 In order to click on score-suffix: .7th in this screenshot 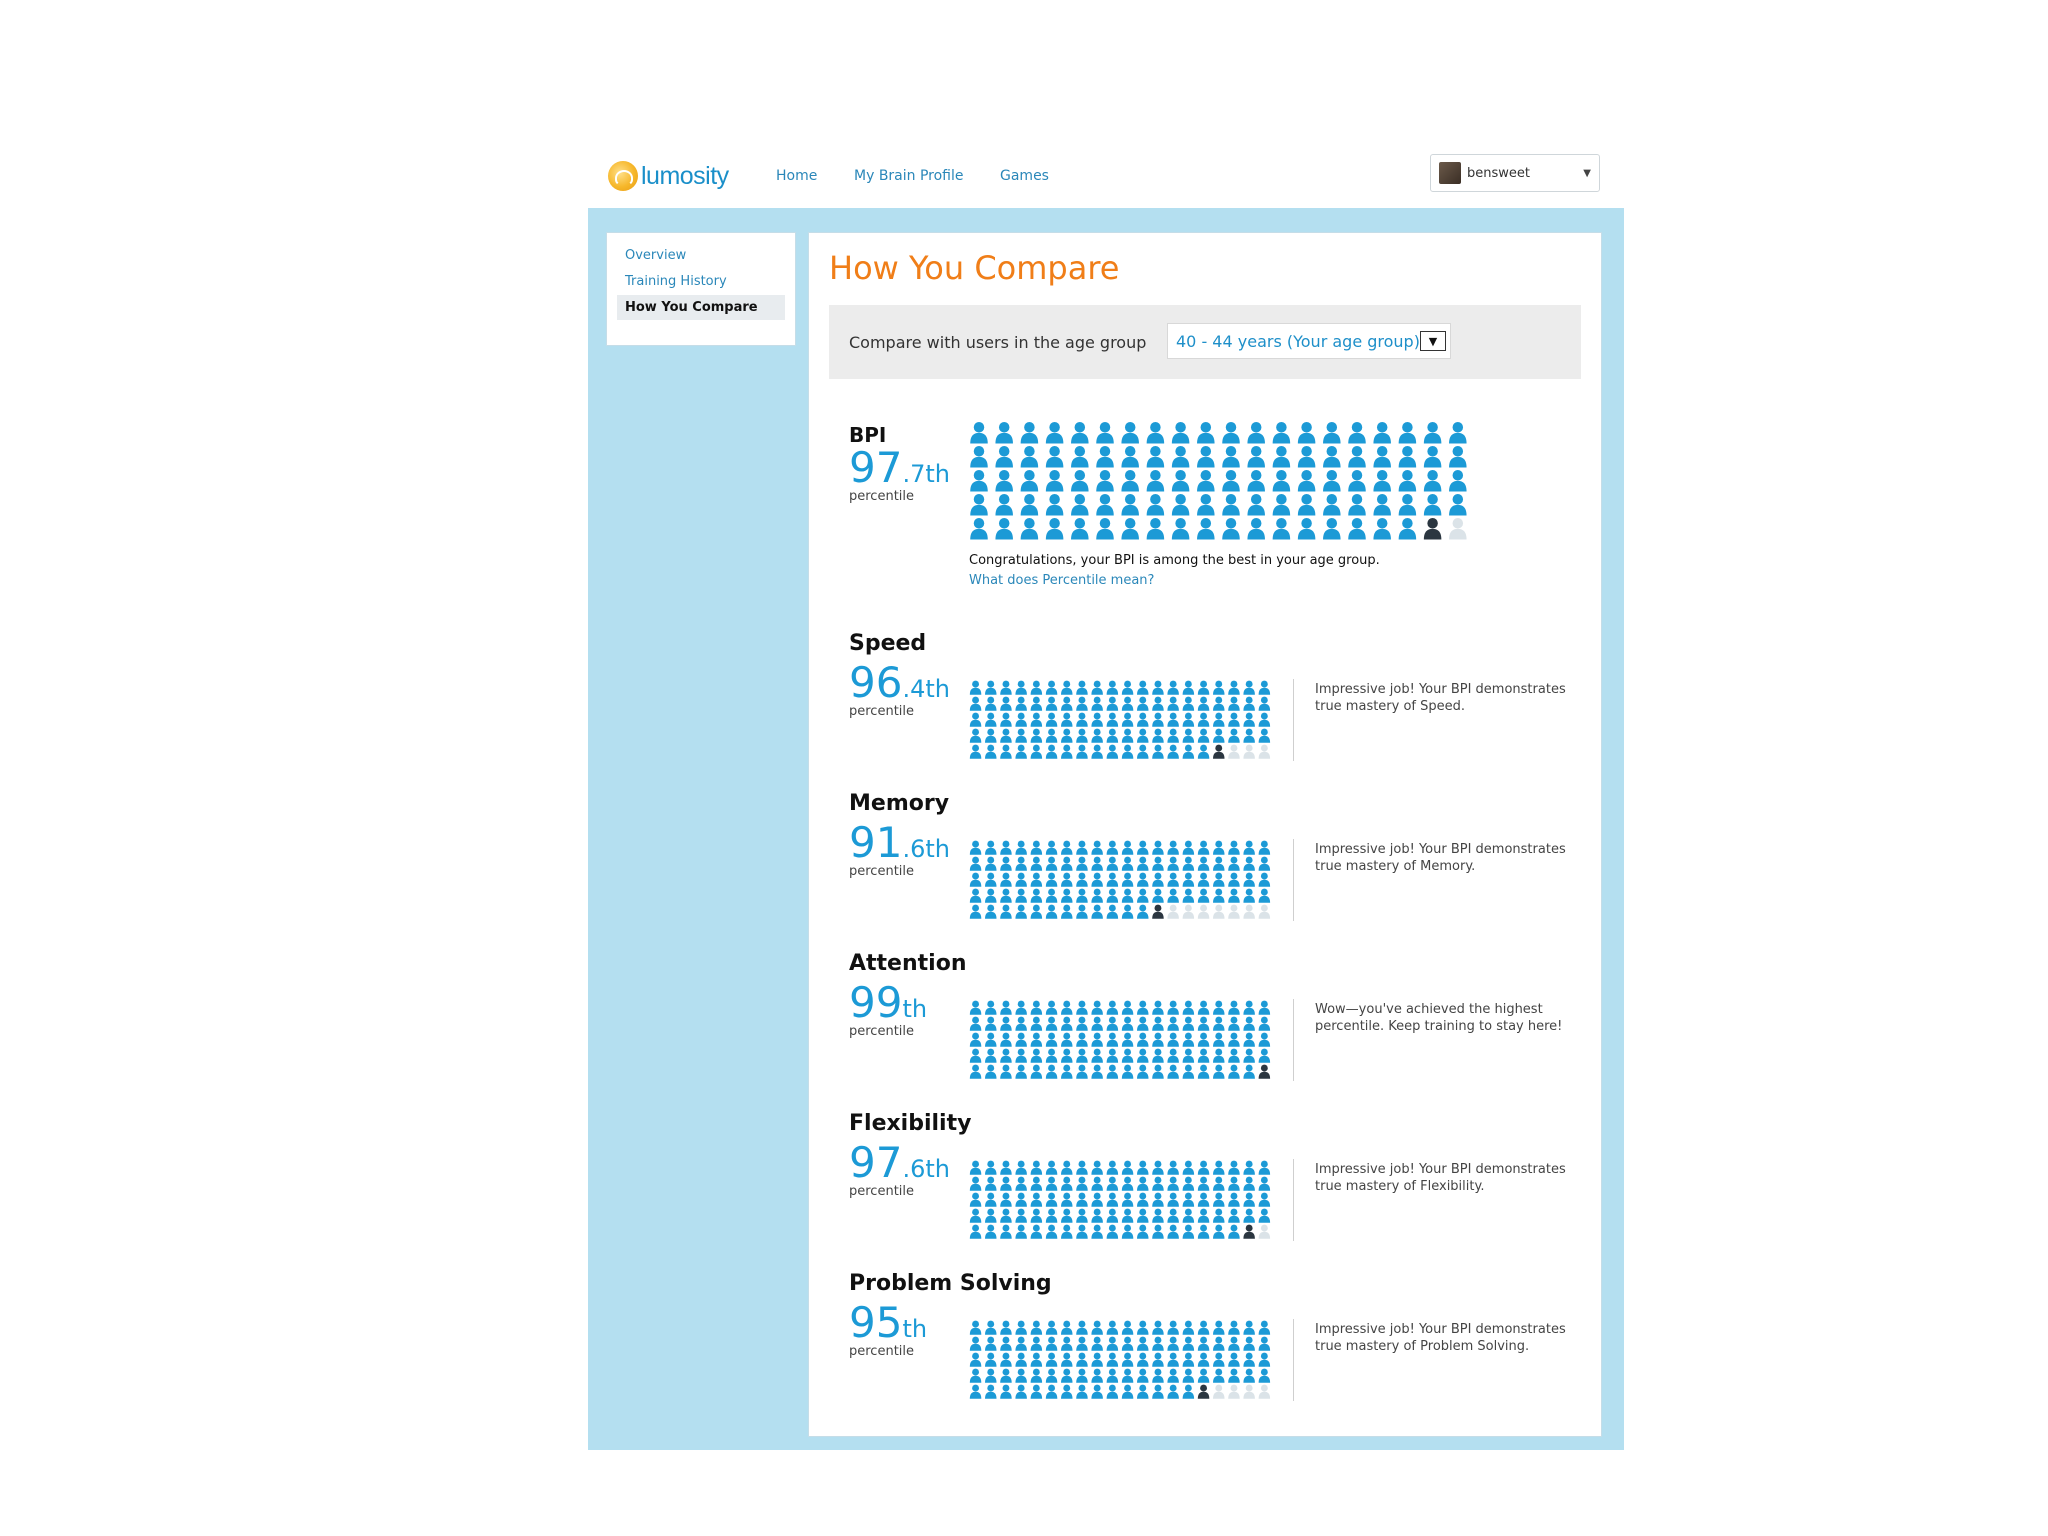, I will do `click(926, 474)`.